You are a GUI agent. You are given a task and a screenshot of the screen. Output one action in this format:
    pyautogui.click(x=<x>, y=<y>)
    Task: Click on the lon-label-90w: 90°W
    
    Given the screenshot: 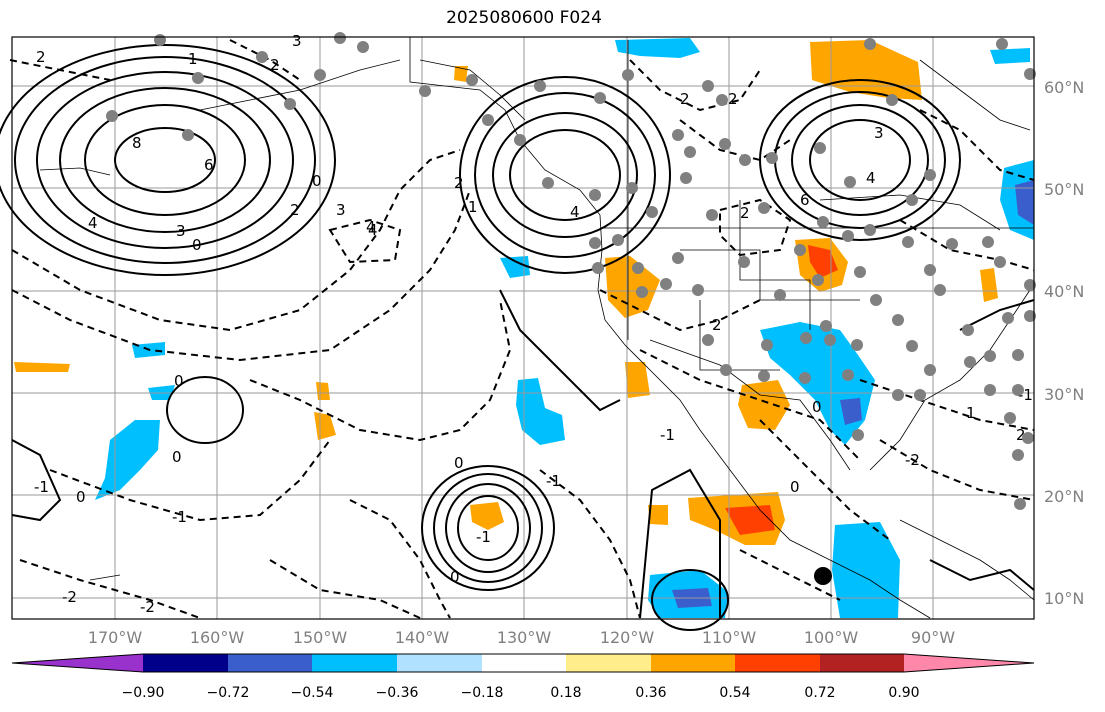 What is the action you would take?
    pyautogui.click(x=933, y=637)
    